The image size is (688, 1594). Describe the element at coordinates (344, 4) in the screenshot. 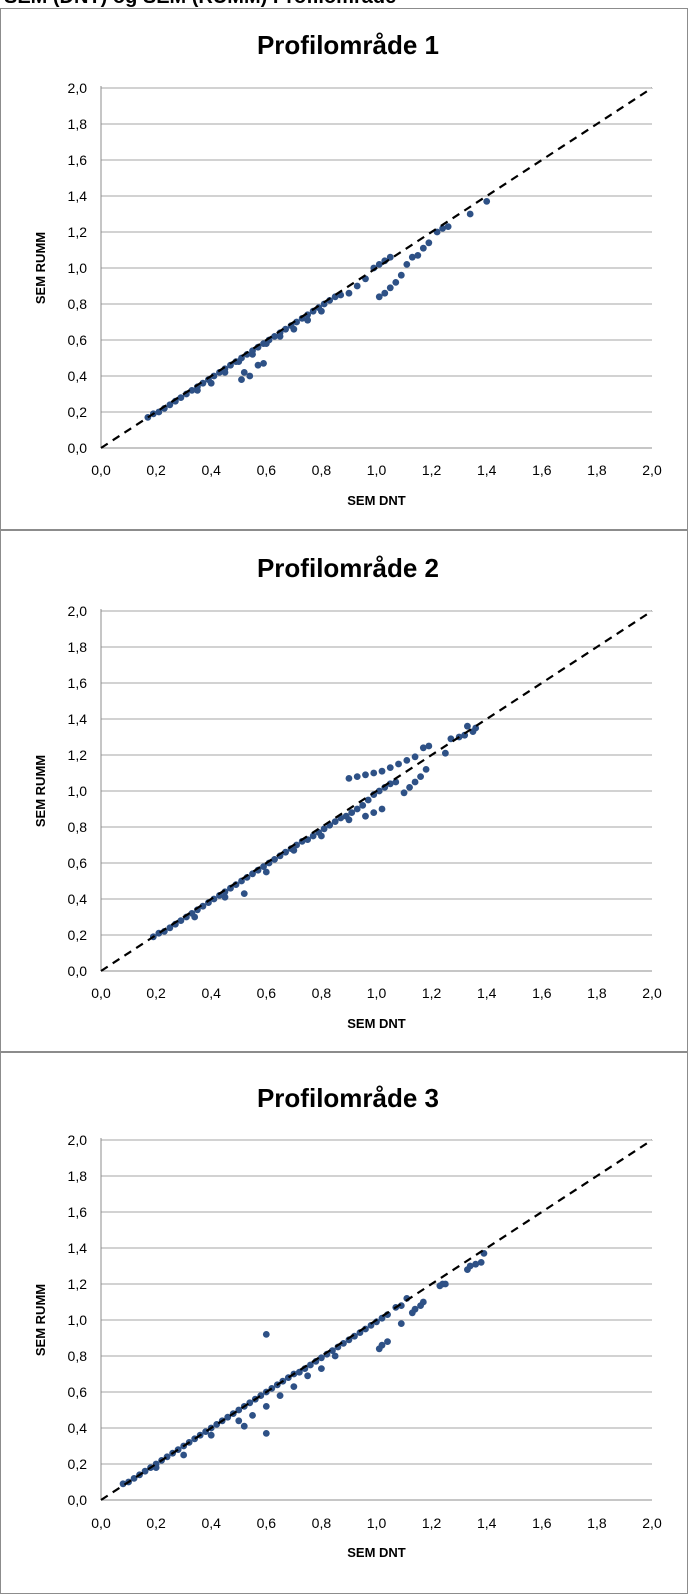

I see `header-fragment: SEM (DNT) og SEM (RUMM) Profilområde` at that location.